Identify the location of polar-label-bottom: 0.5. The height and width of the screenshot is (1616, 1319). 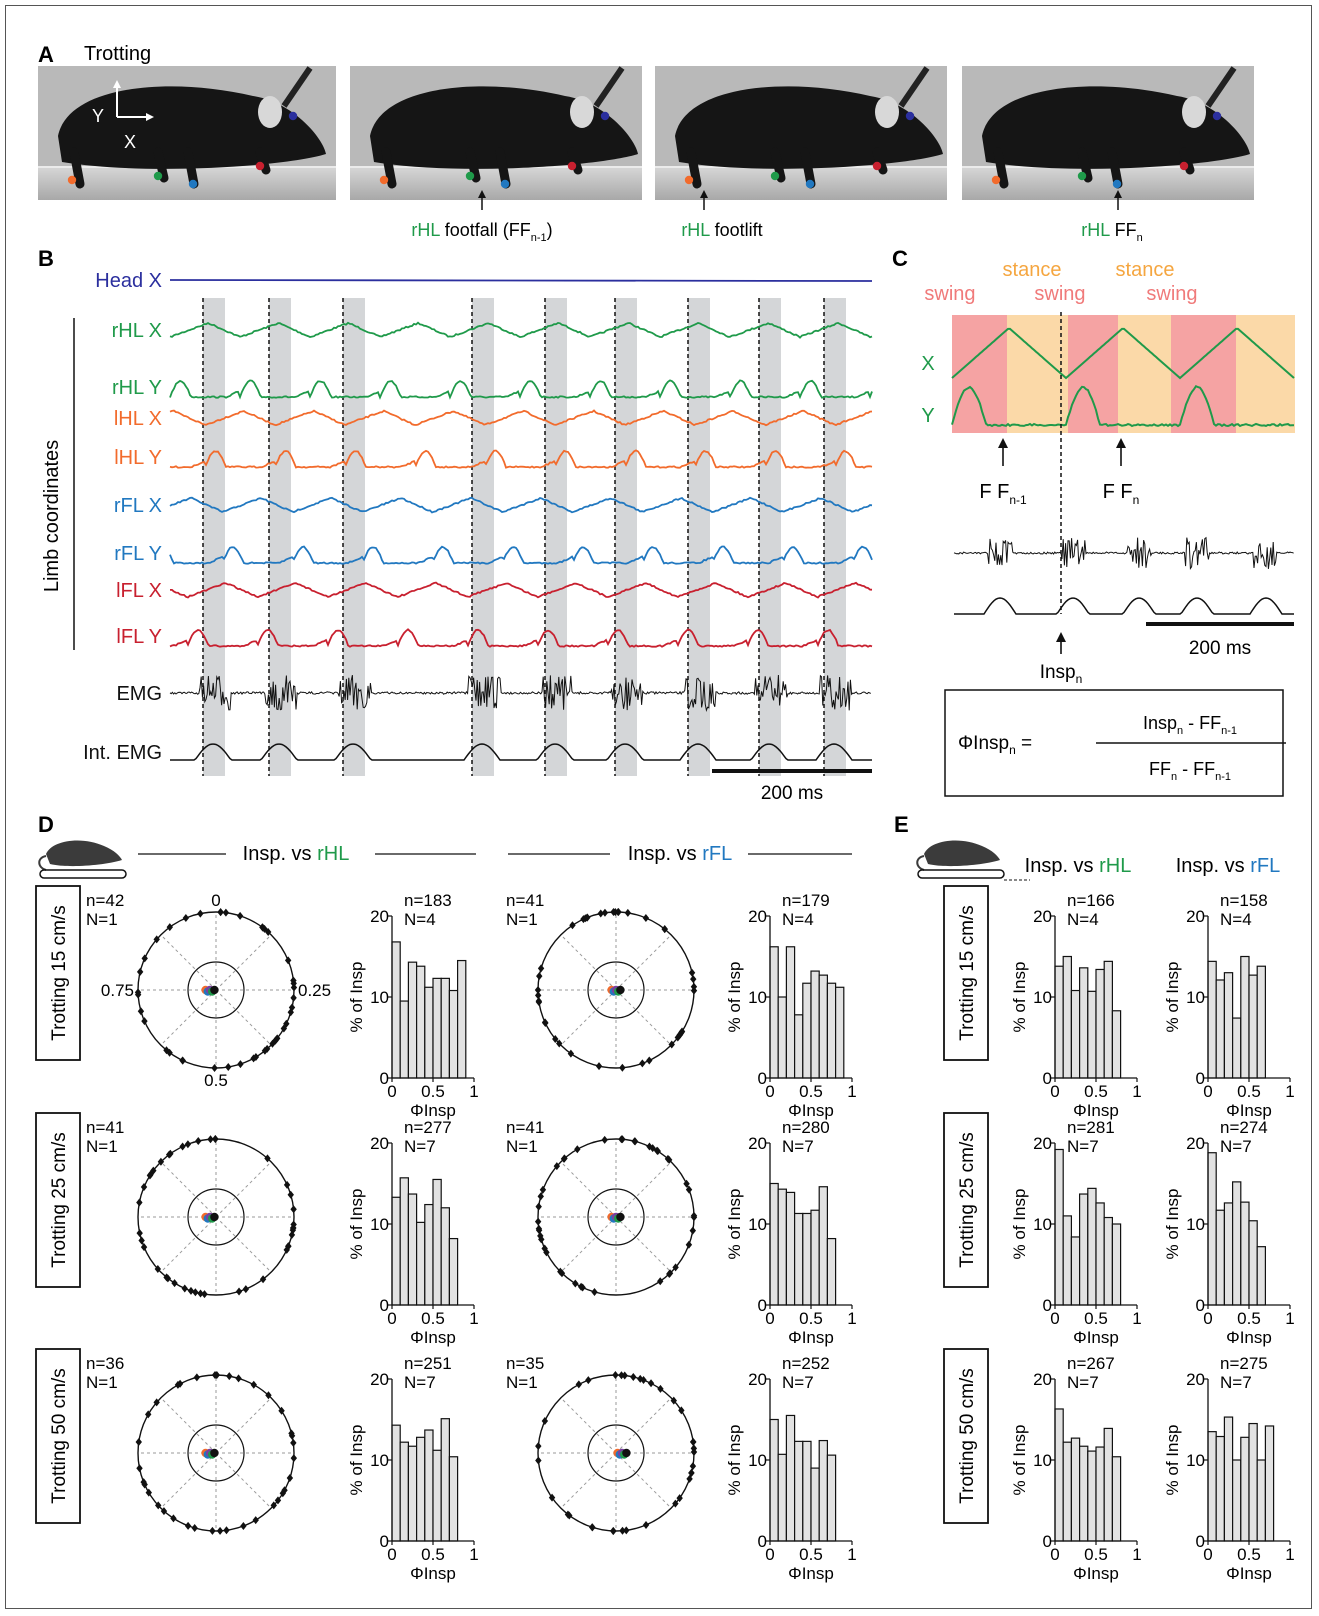
(216, 1080).